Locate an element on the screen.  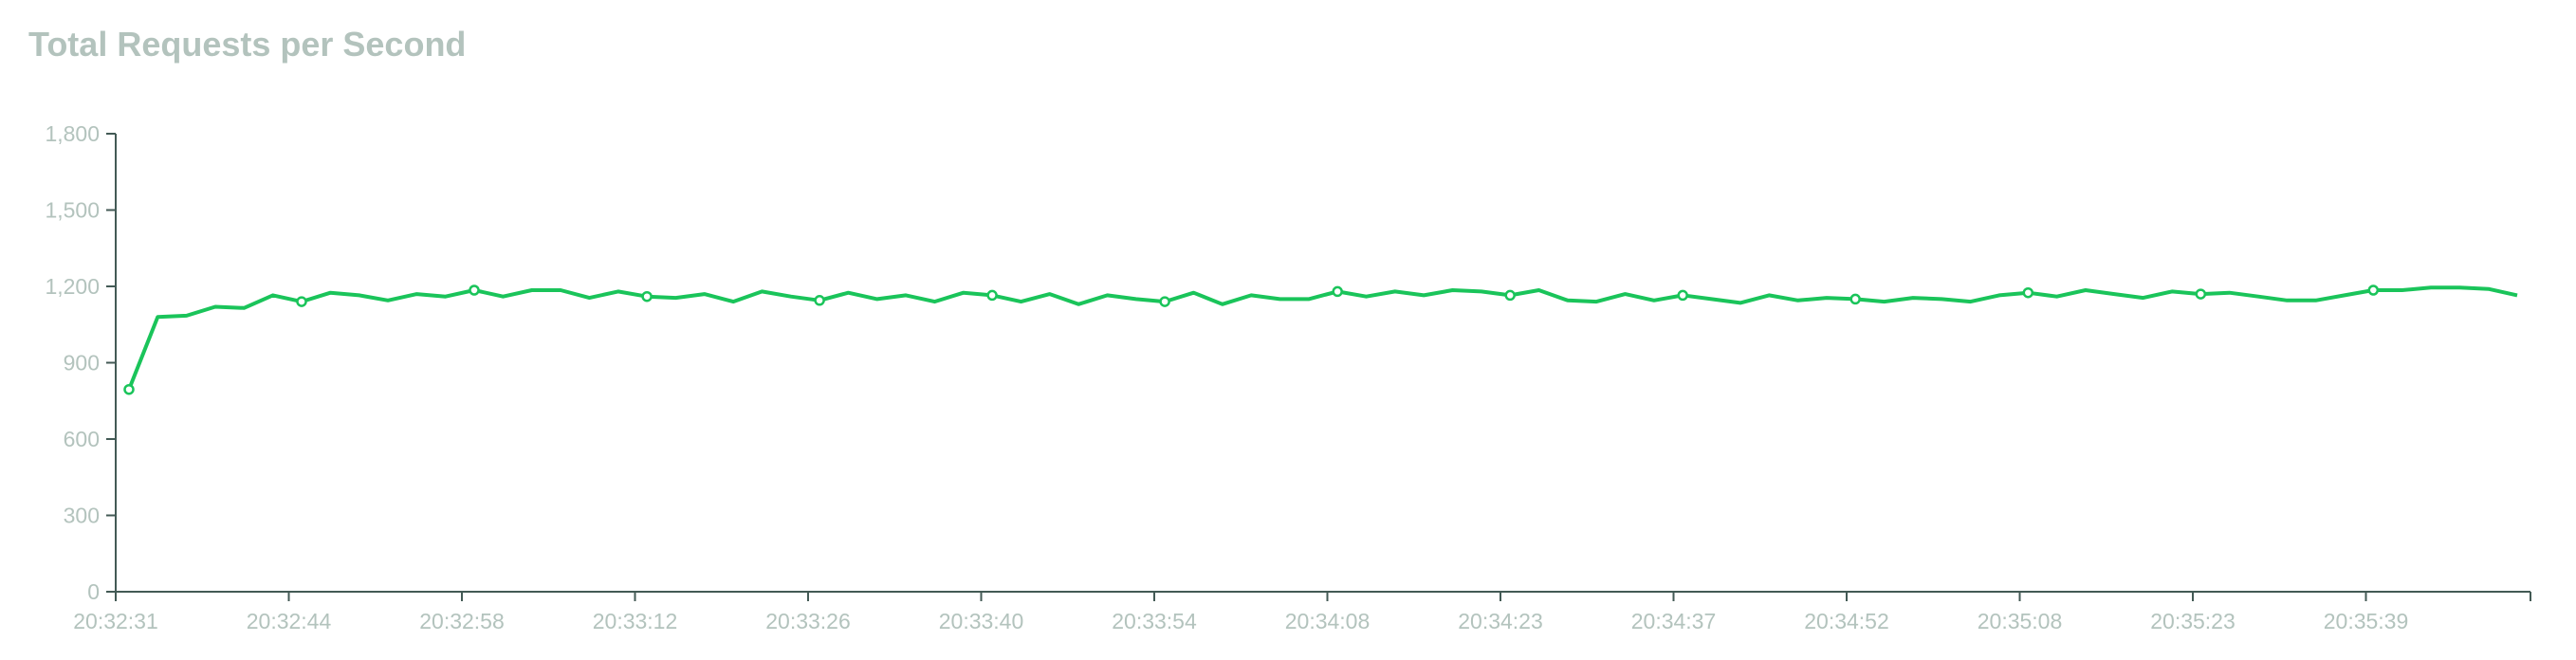
x-tick-label: 20:34:23 is located at coordinates (1500, 621).